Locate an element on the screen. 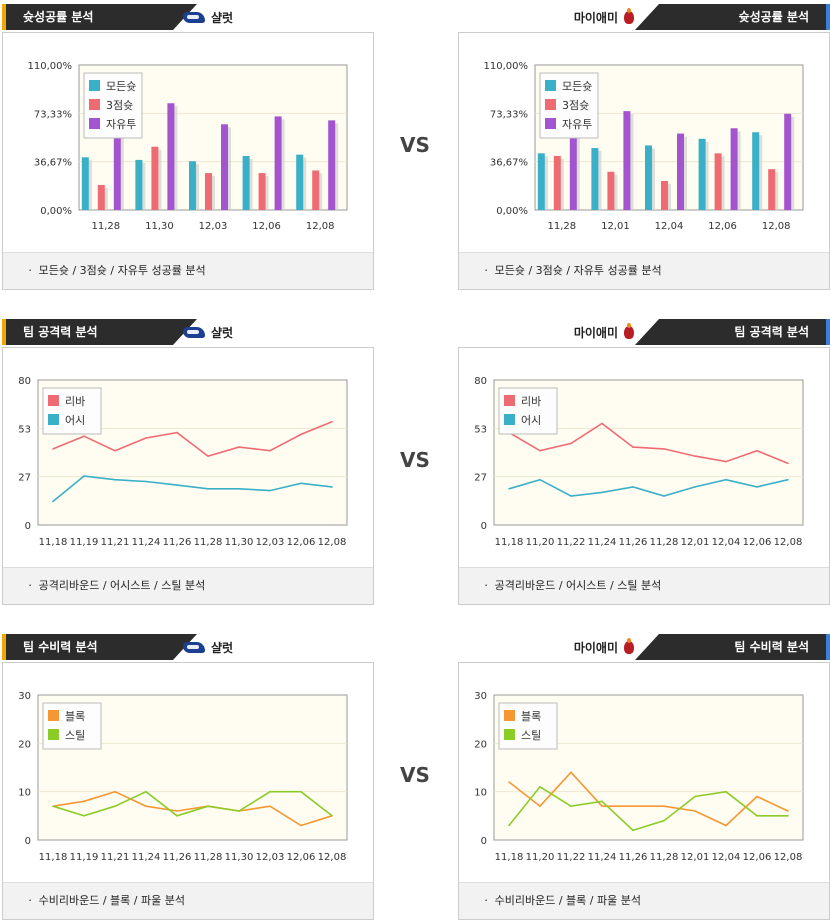  panel-header: 팀 공격력 분석 마이애미 is located at coordinates (644, 332).